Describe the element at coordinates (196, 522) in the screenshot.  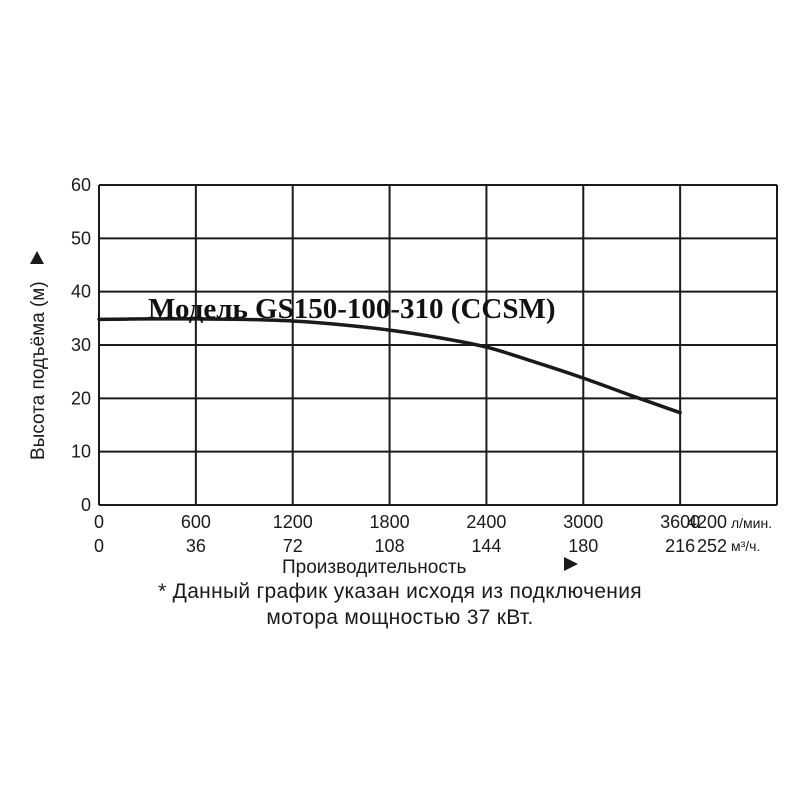
I see `x-tick-label-lmin: 600` at that location.